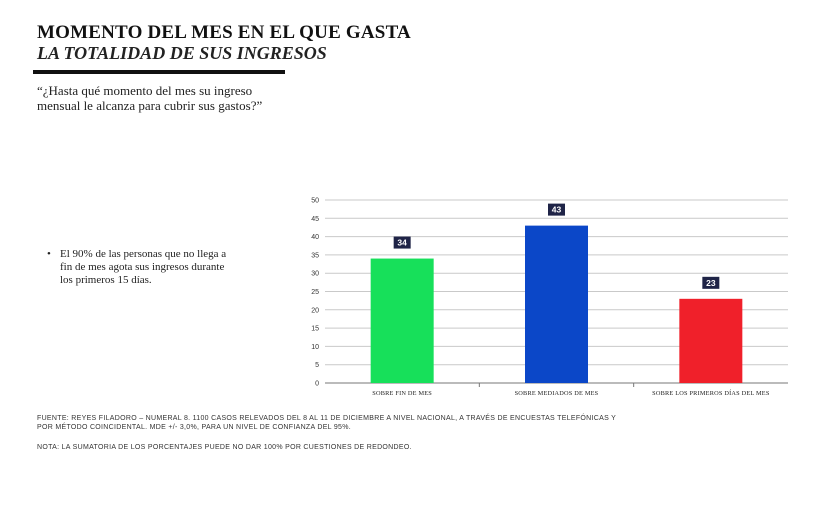 The height and width of the screenshot is (515, 822). Describe the element at coordinates (557, 393) in the screenshot. I see `x-tick-label: SOBRE MEDIADOS DE MES` at that location.